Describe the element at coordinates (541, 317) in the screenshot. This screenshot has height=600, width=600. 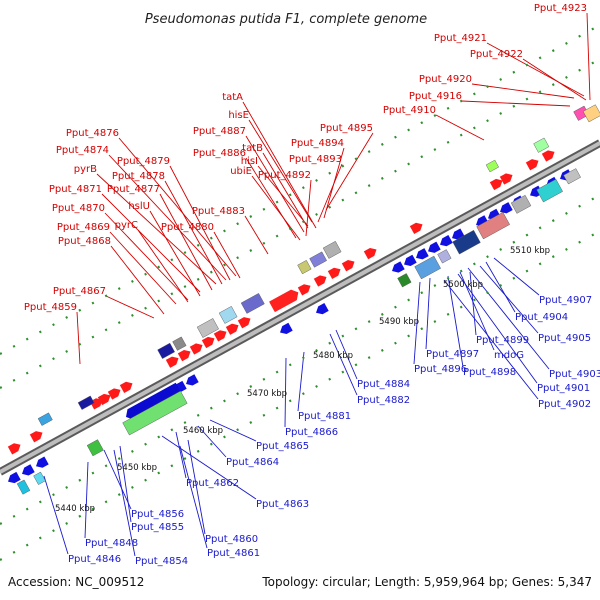
I see `reverse-label-2: Pput_4904` at that location.